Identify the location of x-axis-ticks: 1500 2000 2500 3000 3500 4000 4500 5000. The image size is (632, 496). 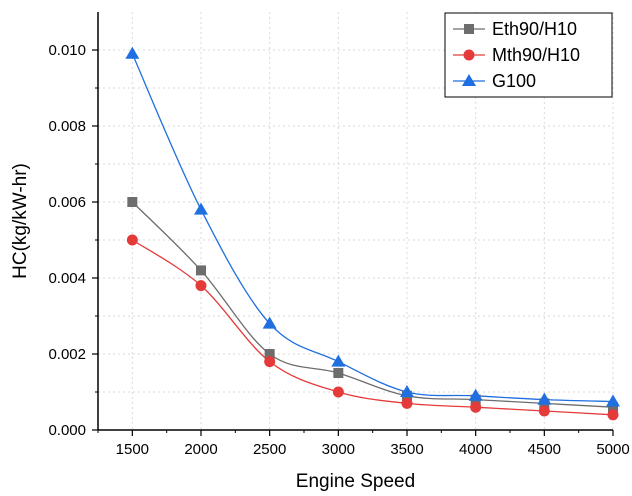
(363, 444).